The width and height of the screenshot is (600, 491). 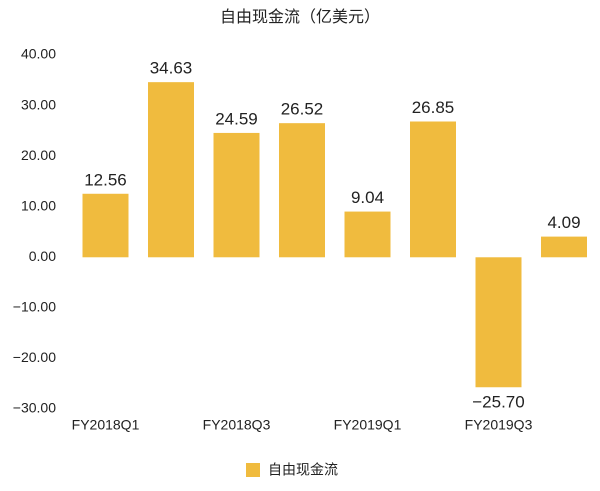 I want to click on value-label: 26.85, so click(x=433, y=107).